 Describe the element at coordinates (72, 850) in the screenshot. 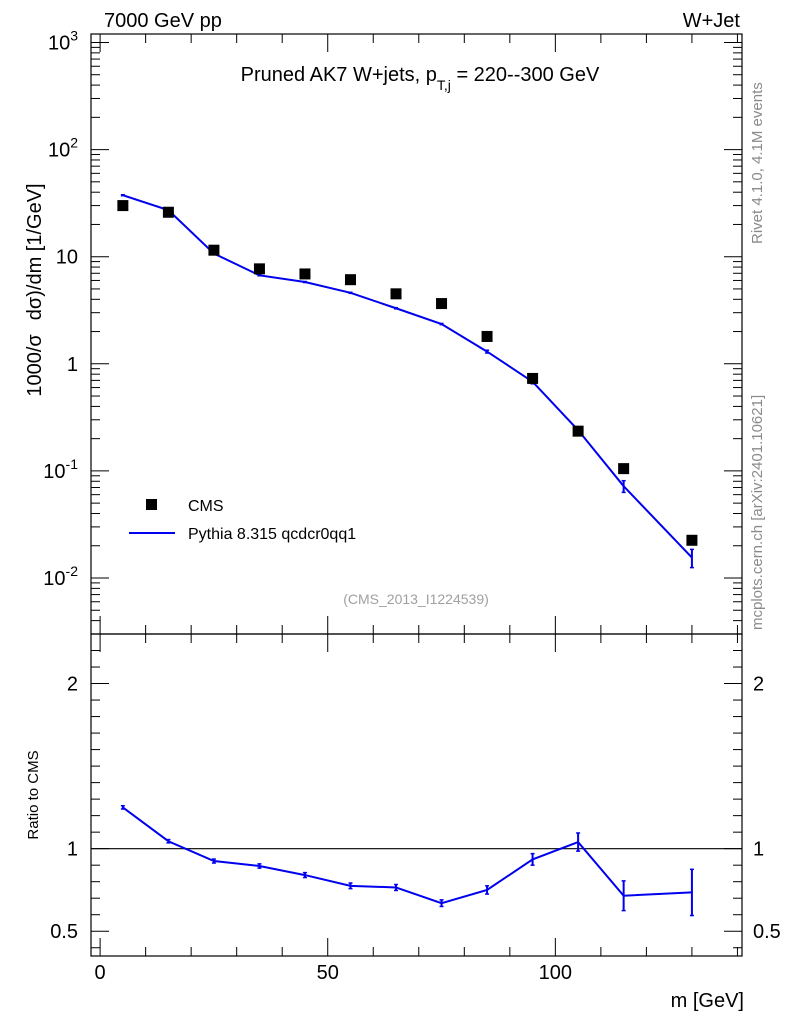

I see `ratio-y-tick-label: 1` at that location.